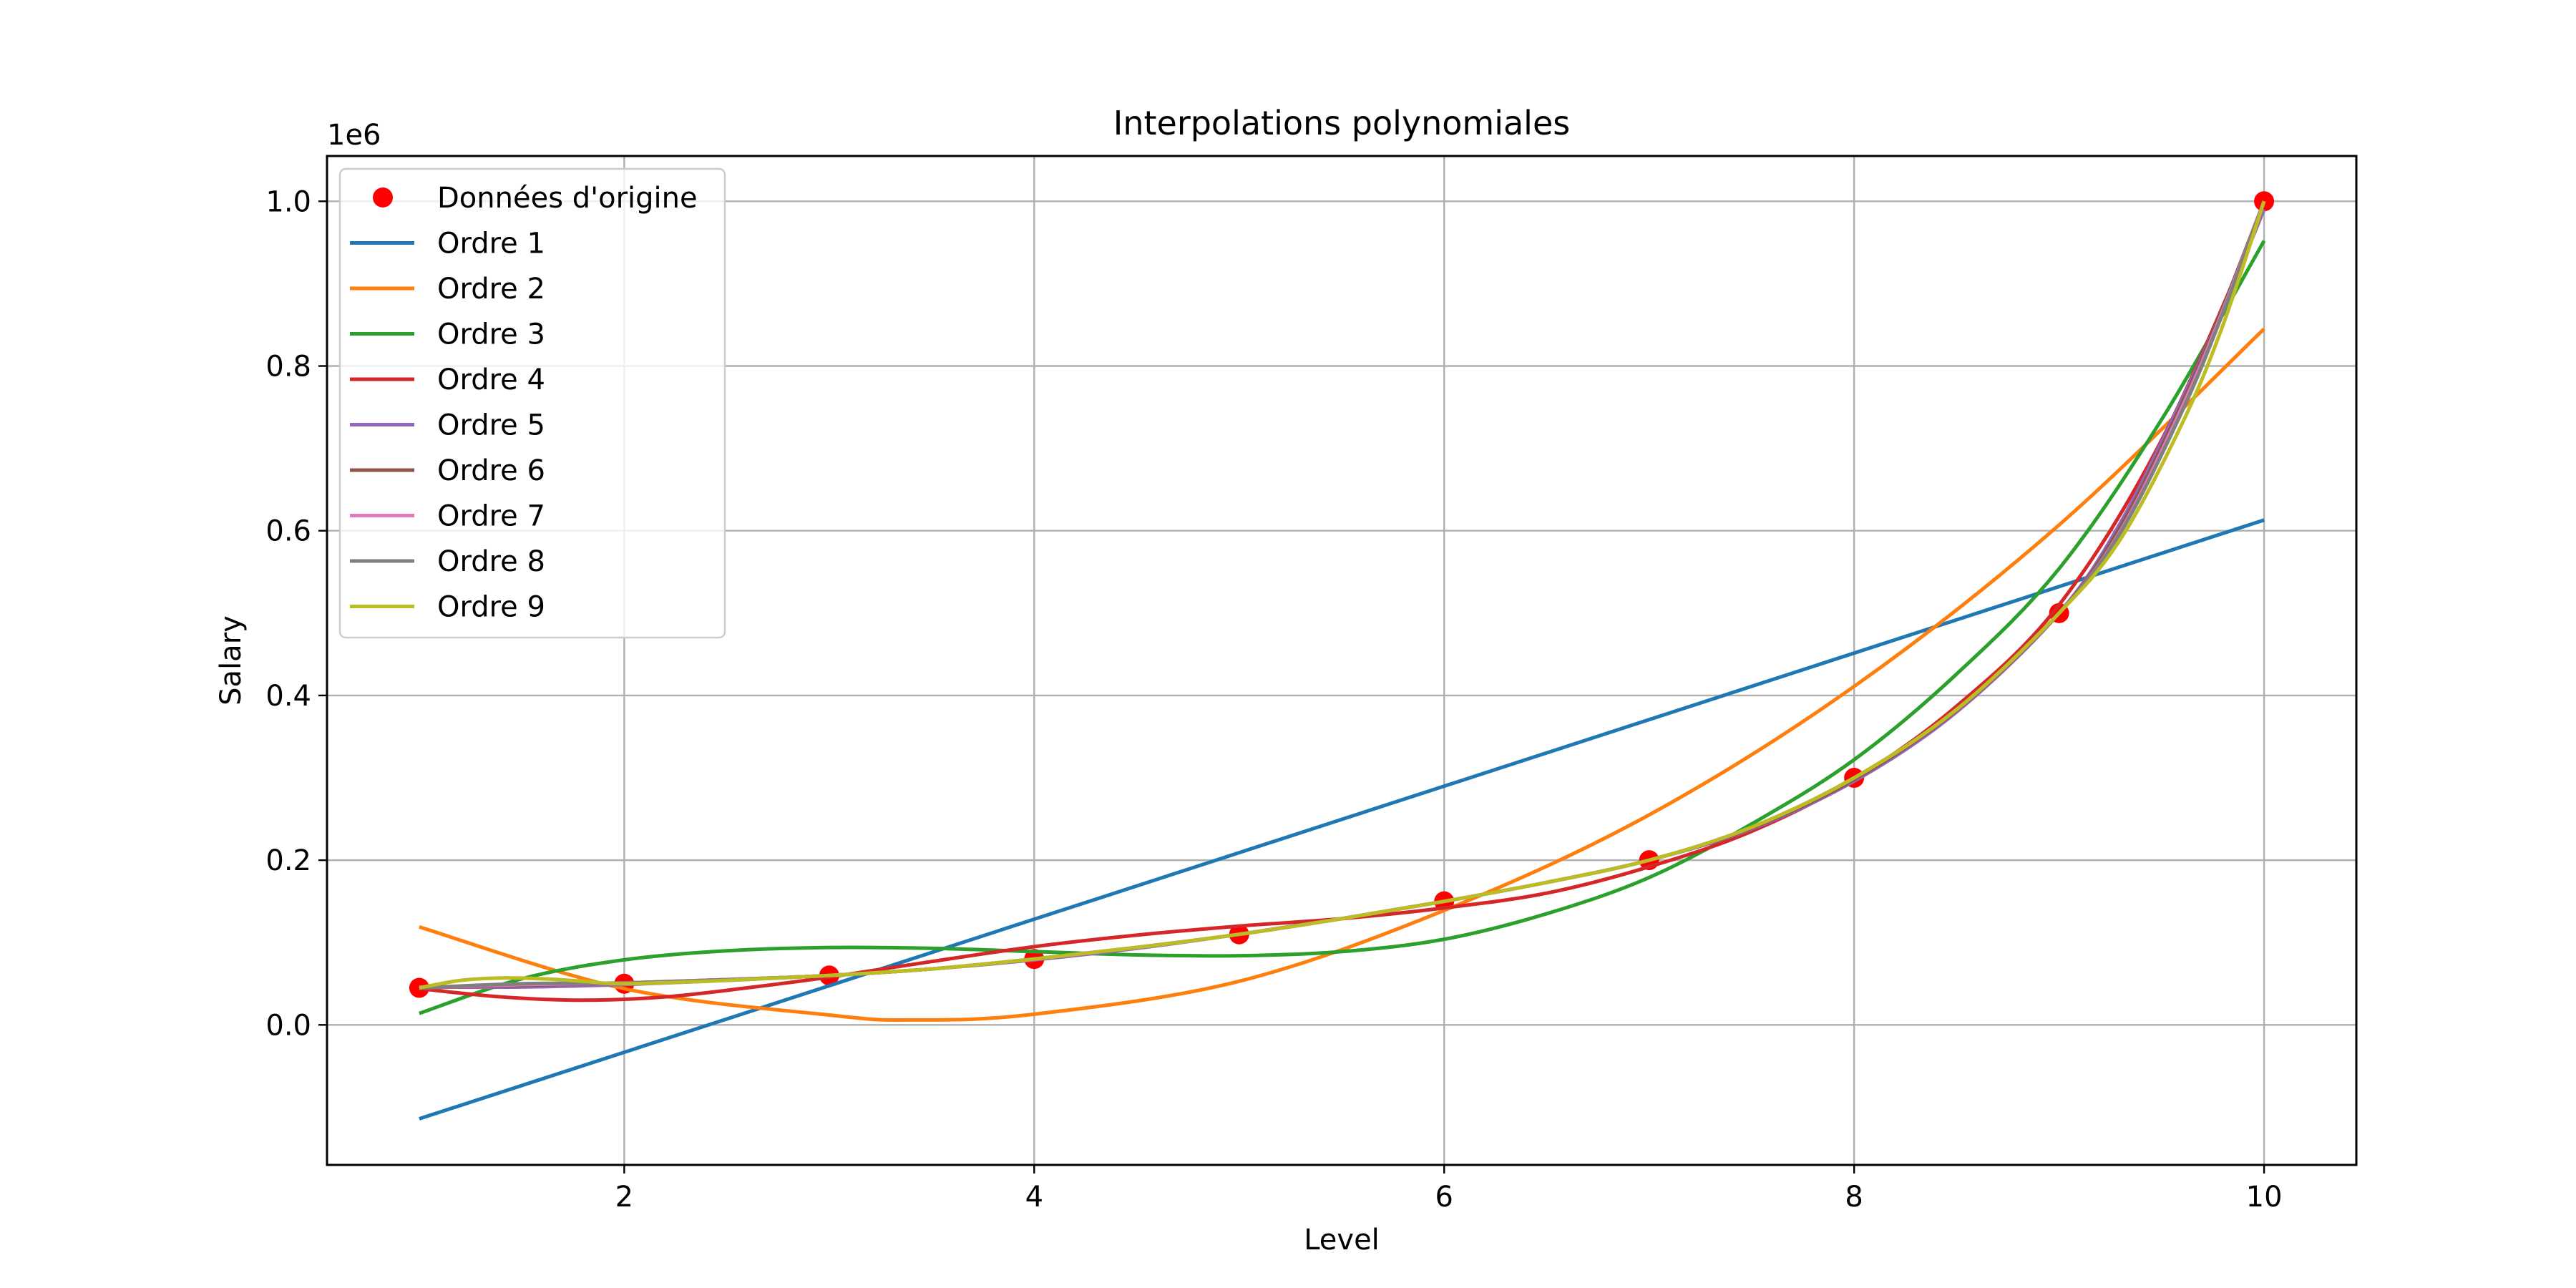  What do you see at coordinates (491, 561) in the screenshot?
I see `legend-label: Ordre 8` at bounding box center [491, 561].